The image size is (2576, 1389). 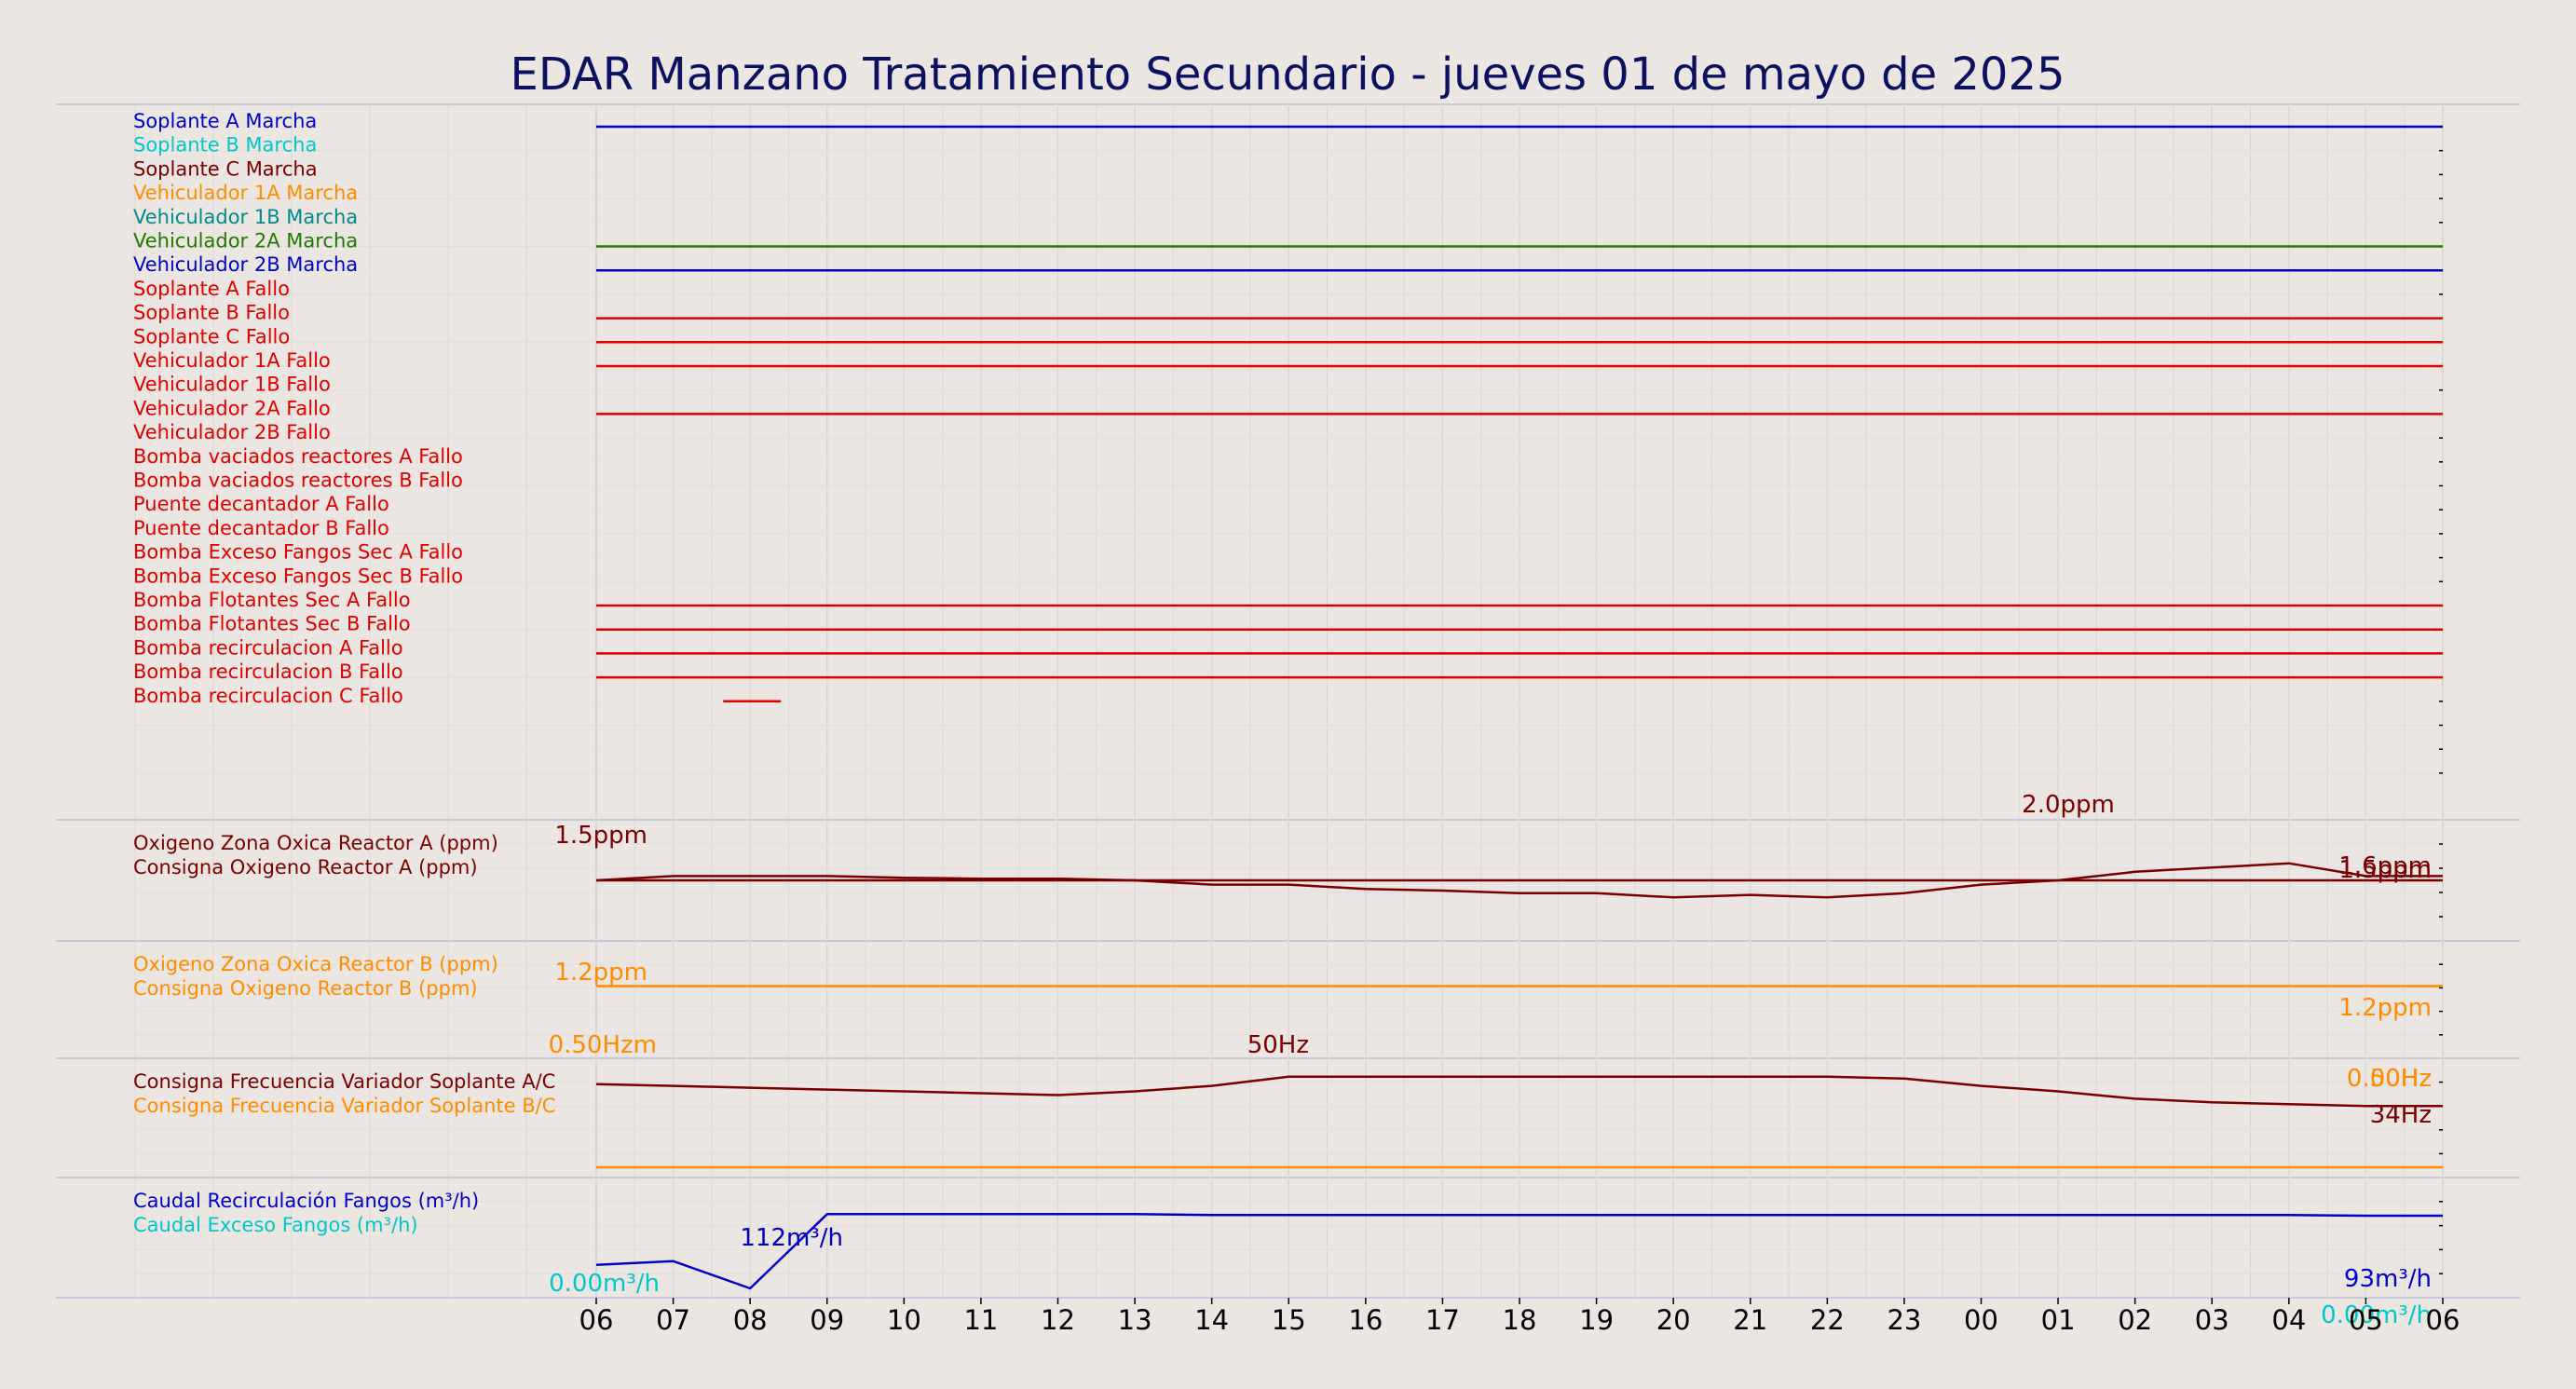 I want to click on series-label: Soplante C Fallo, so click(x=211, y=336).